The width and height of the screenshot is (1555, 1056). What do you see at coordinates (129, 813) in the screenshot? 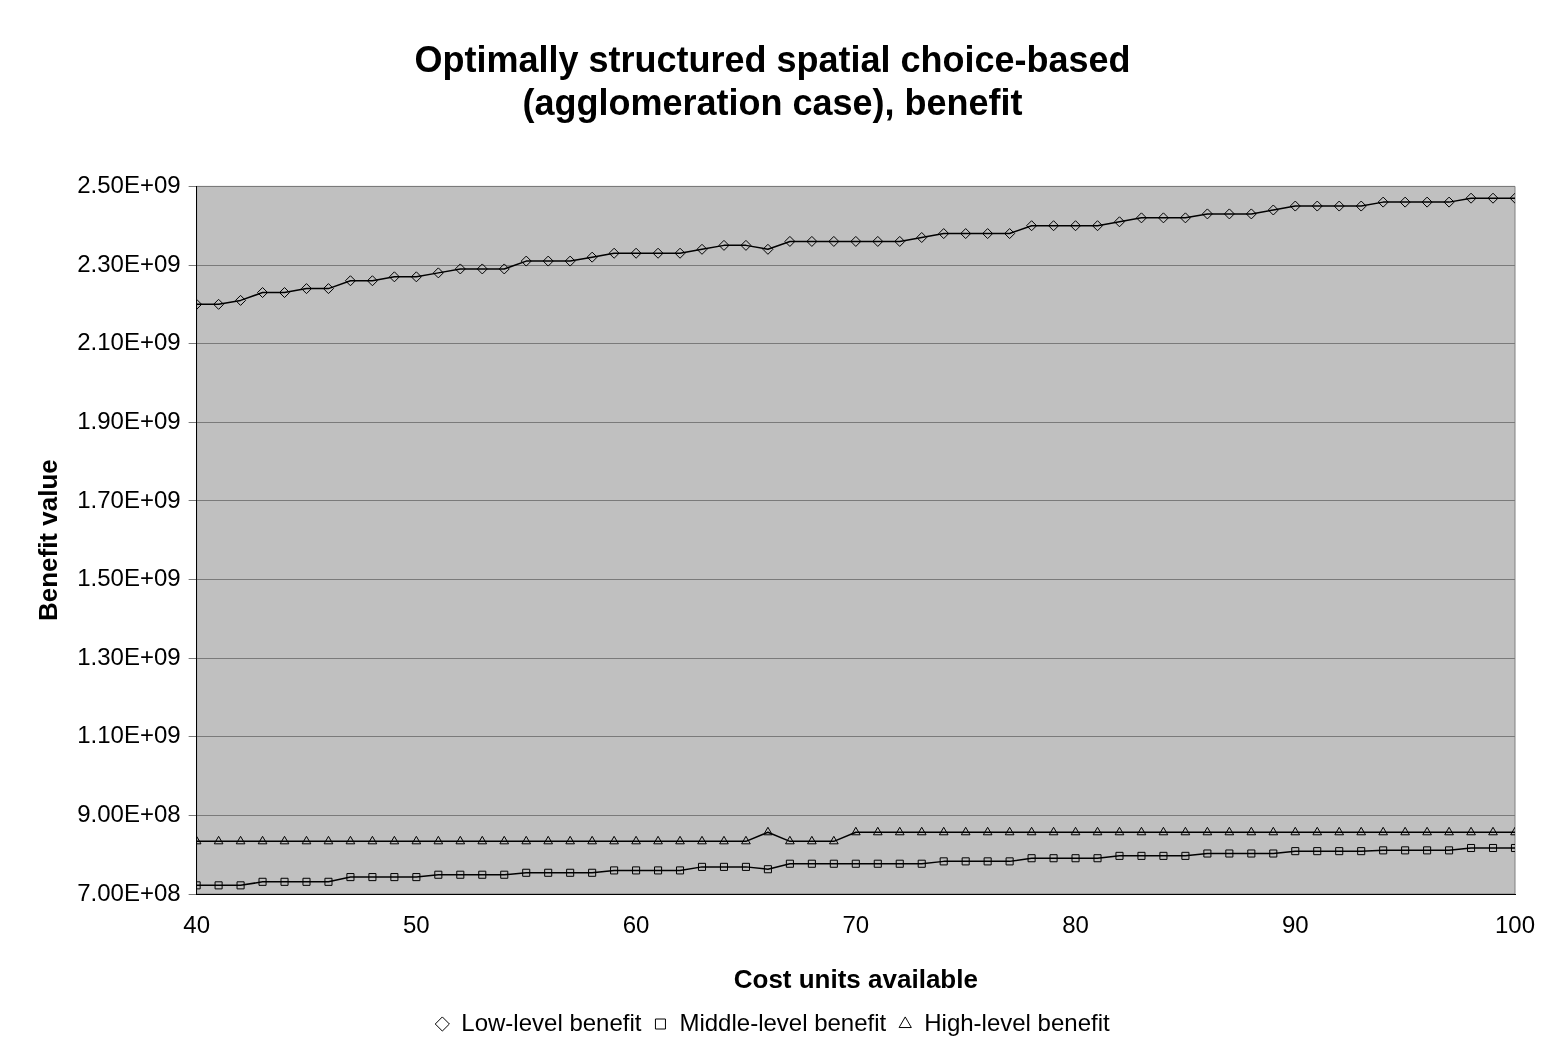
I see `y-tick-label: 9.00E+08` at bounding box center [129, 813].